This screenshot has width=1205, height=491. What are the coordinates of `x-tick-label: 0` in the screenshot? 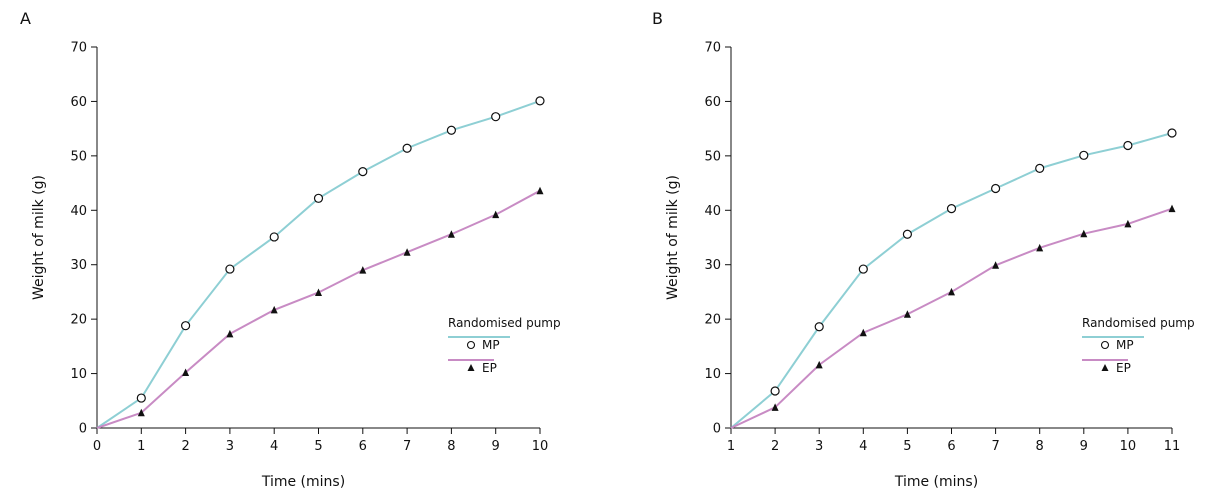 It's located at (97, 446).